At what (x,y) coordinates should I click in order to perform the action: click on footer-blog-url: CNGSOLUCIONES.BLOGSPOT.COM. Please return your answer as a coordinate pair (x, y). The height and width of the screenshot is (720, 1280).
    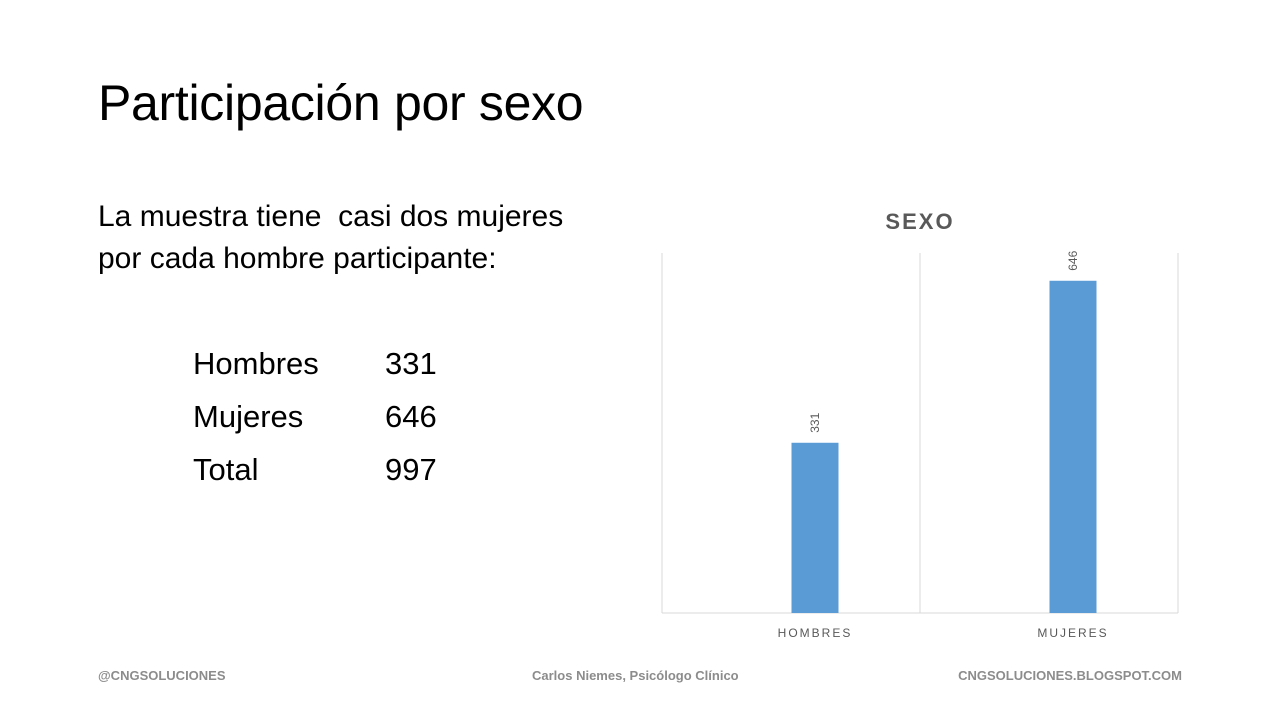
    Looking at the image, I should click on (1070, 675).